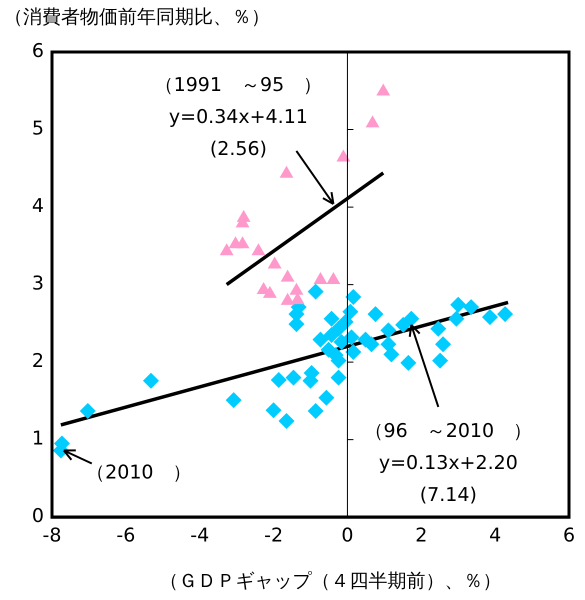  I want to click on x-tick-label: 2, so click(421, 535).